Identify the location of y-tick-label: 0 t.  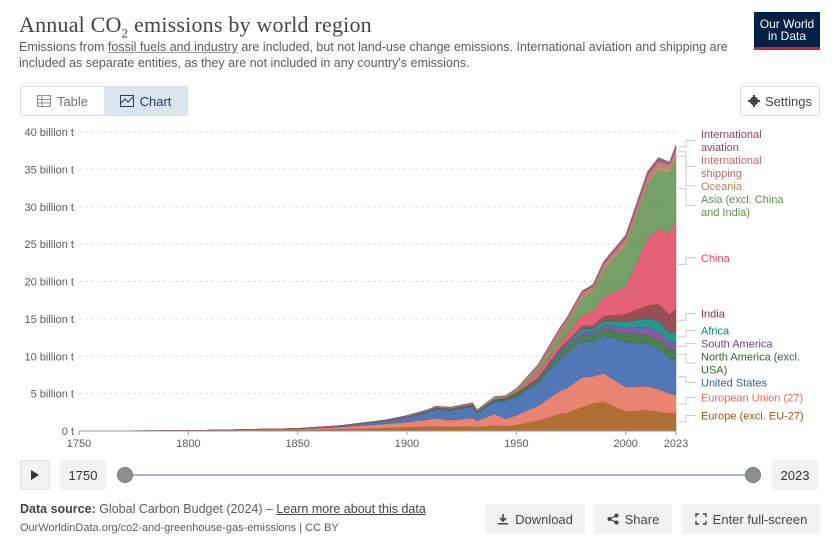
(68, 432).